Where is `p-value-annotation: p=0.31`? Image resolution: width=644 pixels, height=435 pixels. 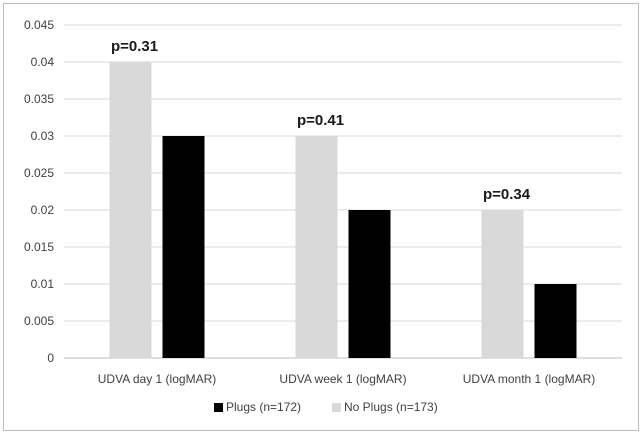
p-value-annotation: p=0.31 is located at coordinates (134, 46).